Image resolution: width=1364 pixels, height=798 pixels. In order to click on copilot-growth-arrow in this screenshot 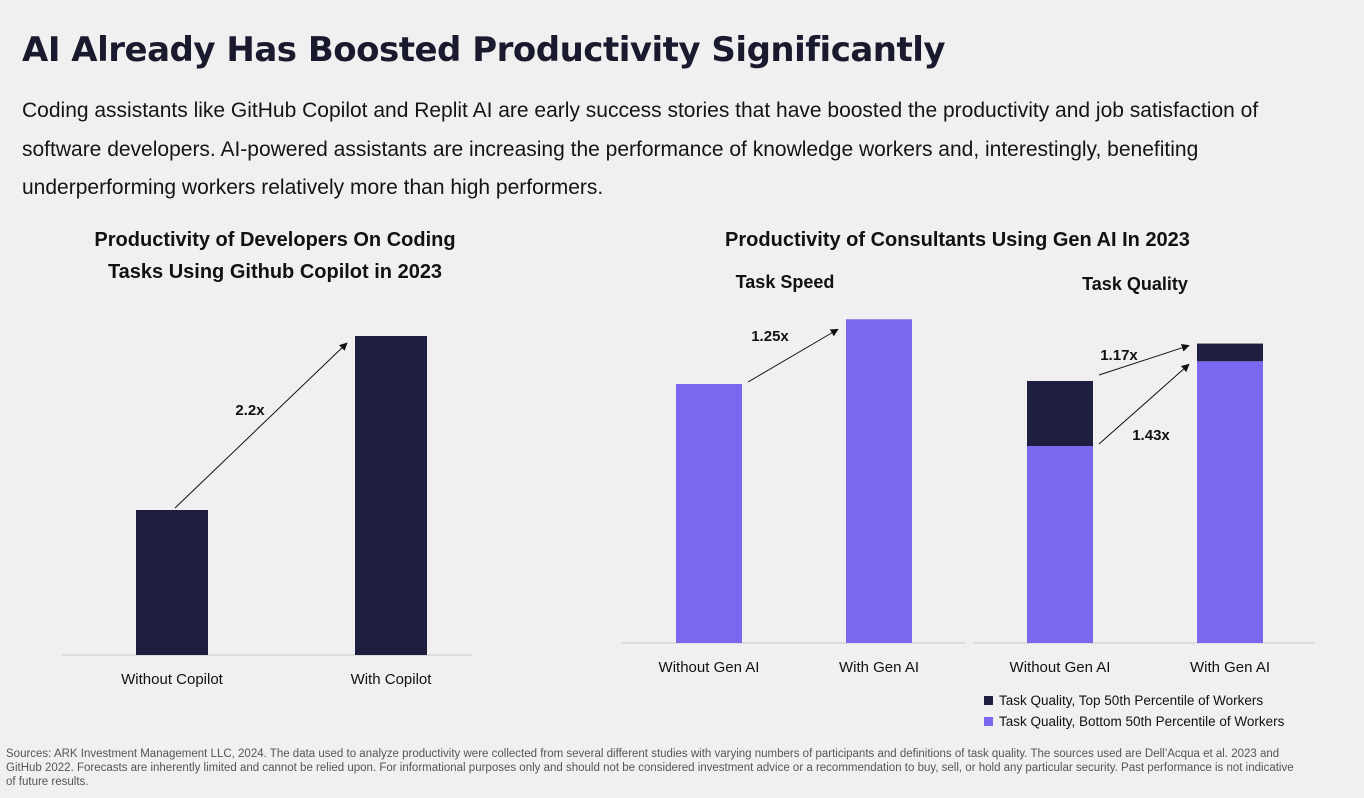, I will do `click(261, 425)`.